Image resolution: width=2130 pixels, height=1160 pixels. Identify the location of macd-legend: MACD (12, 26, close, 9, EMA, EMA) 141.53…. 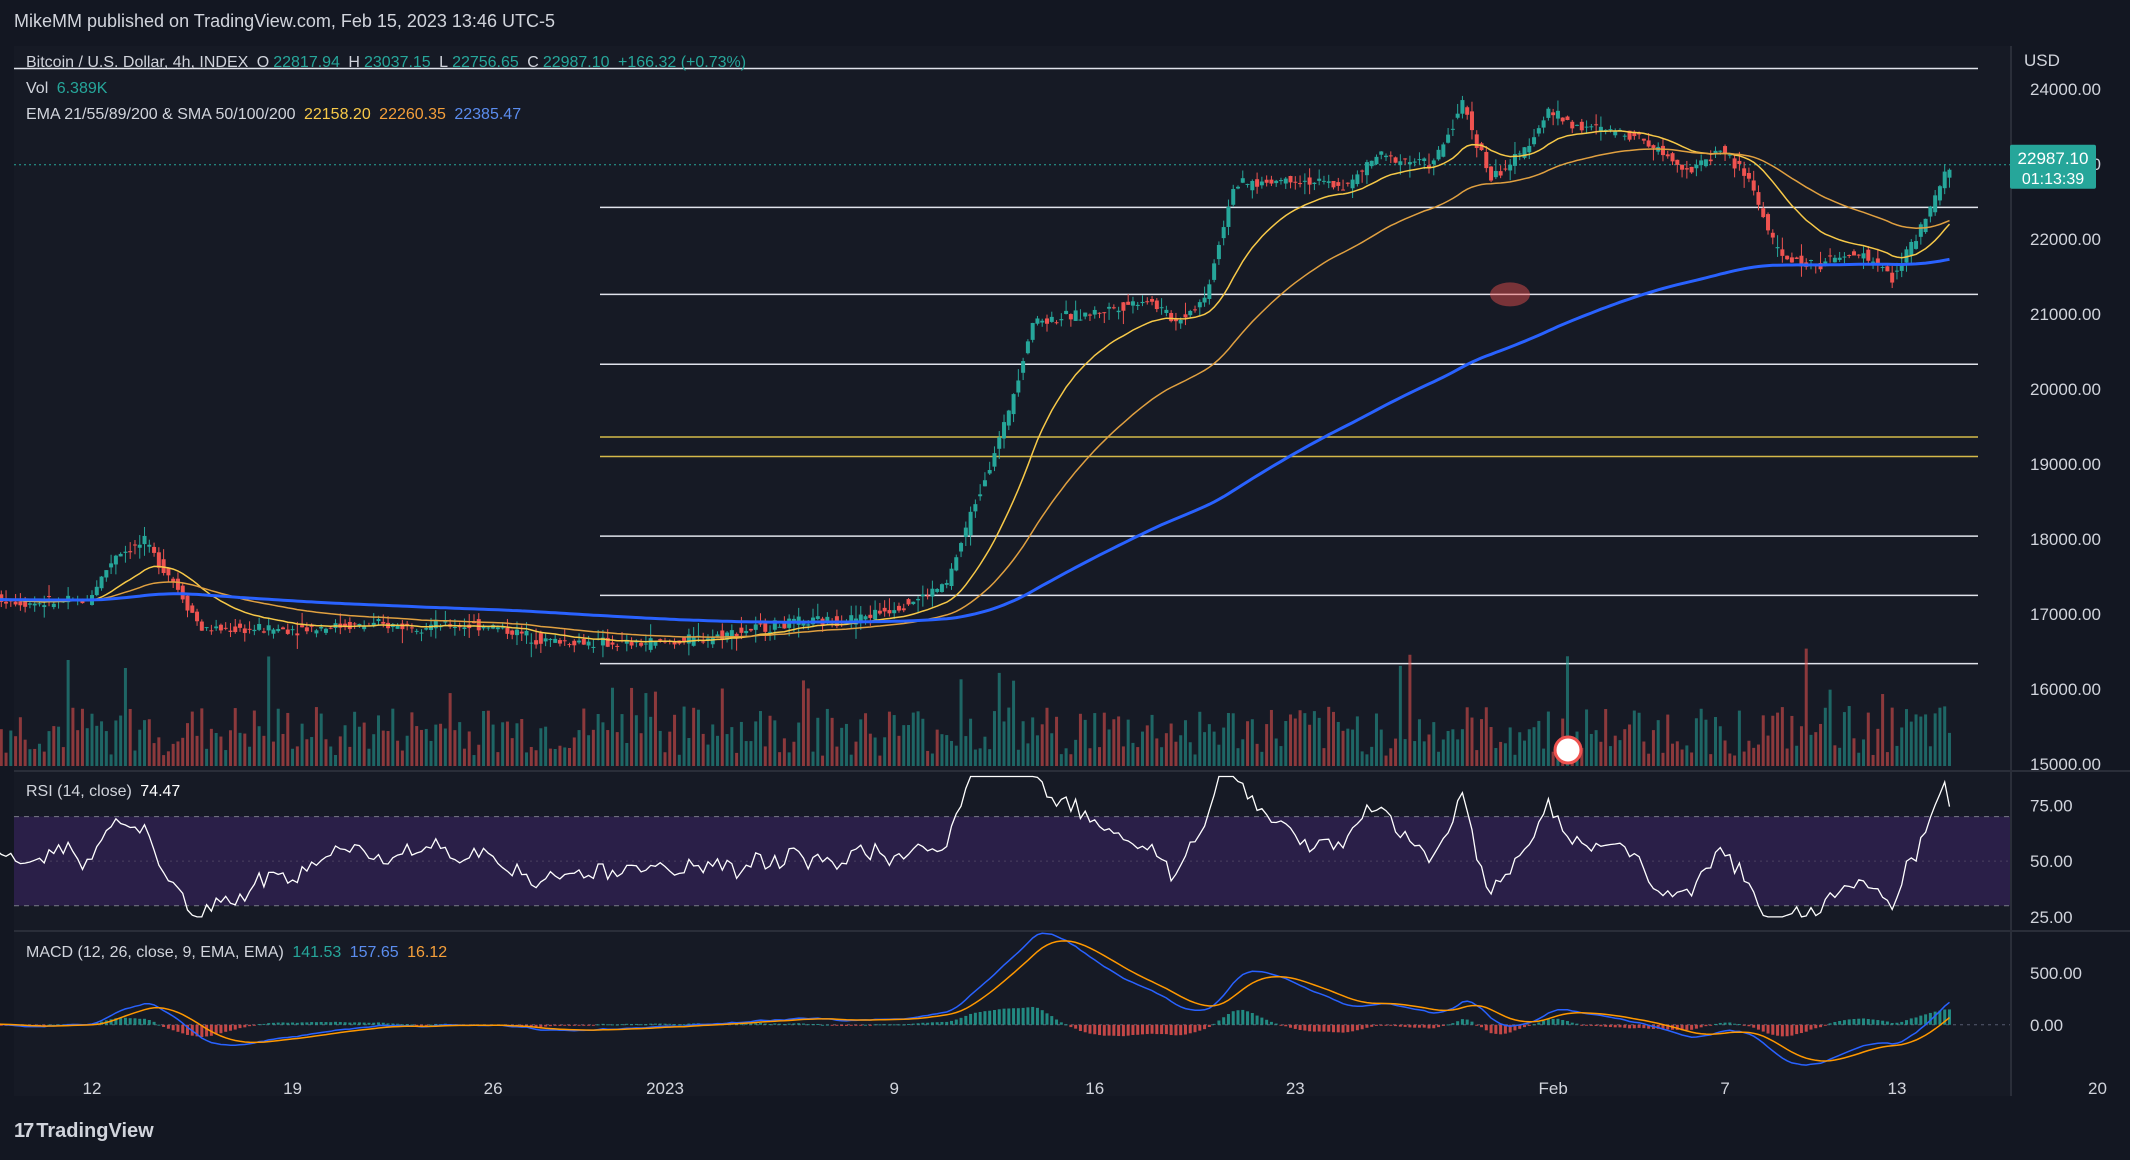
(238, 953).